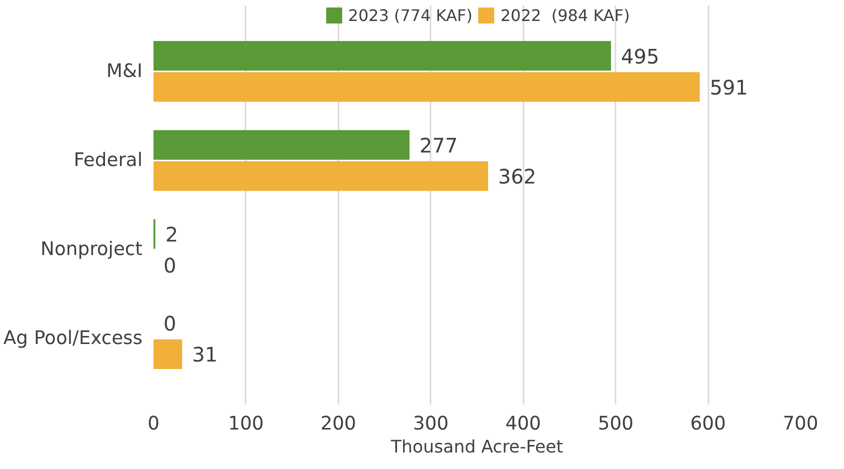 Image resolution: width=844 pixels, height=469 pixels. What do you see at coordinates (565, 15) in the screenshot?
I see `legend-label: 2022 (984 KAF)` at bounding box center [565, 15].